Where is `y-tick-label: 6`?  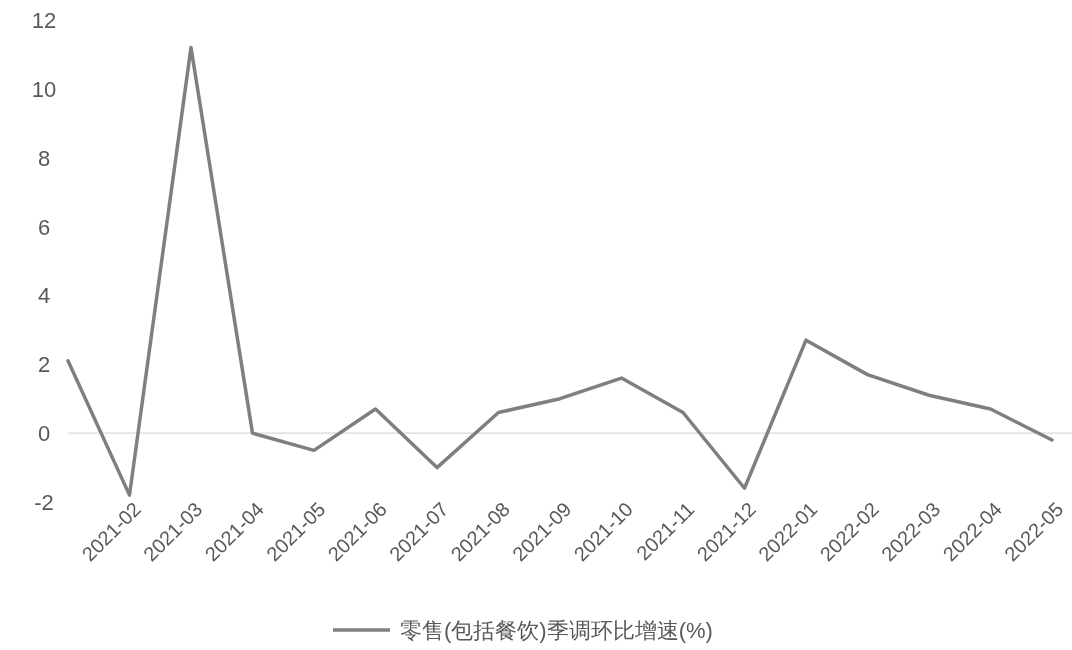 y-tick-label: 6 is located at coordinates (44, 227).